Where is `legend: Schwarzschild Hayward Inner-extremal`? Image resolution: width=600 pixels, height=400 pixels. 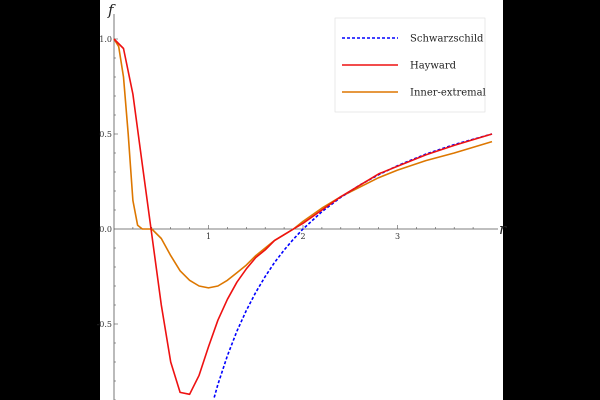 legend: Schwarzschild Hayward Inner-extremal is located at coordinates (410, 65).